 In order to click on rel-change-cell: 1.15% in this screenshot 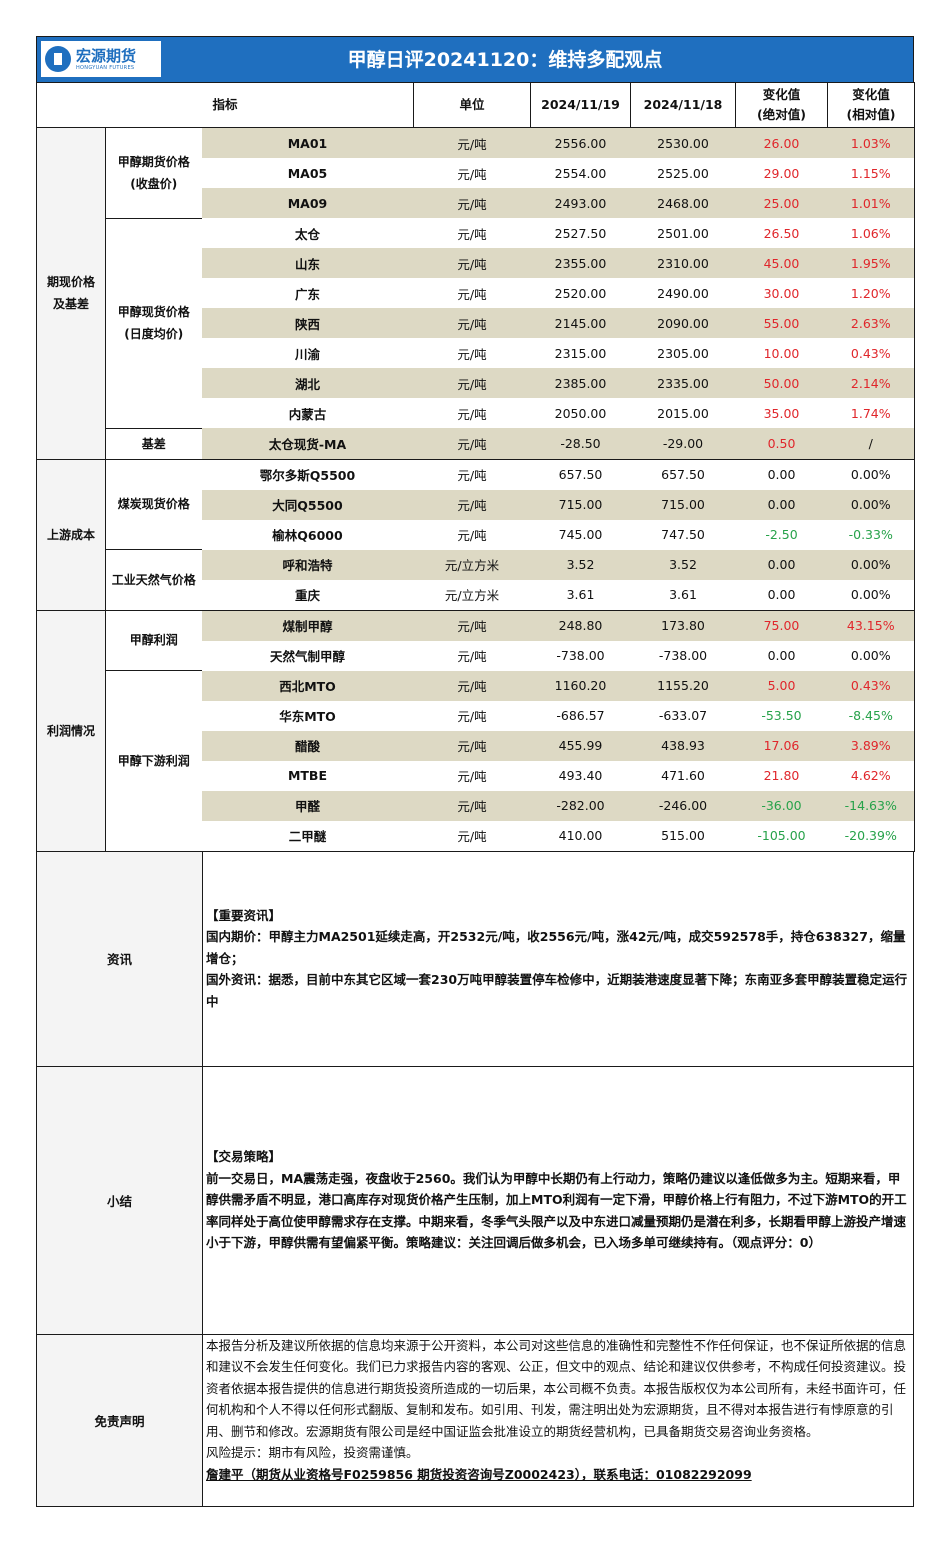, I will do `click(871, 173)`.